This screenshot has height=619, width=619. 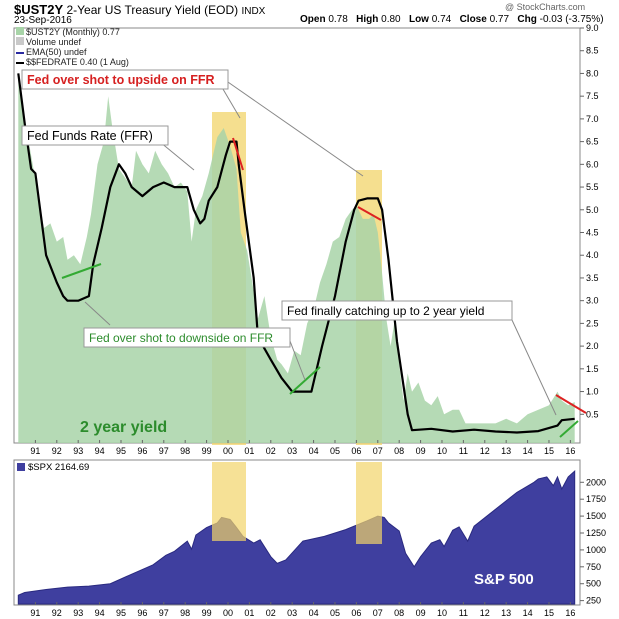 What do you see at coordinates (253, 11) in the screenshot?
I see `exchange: INDX` at bounding box center [253, 11].